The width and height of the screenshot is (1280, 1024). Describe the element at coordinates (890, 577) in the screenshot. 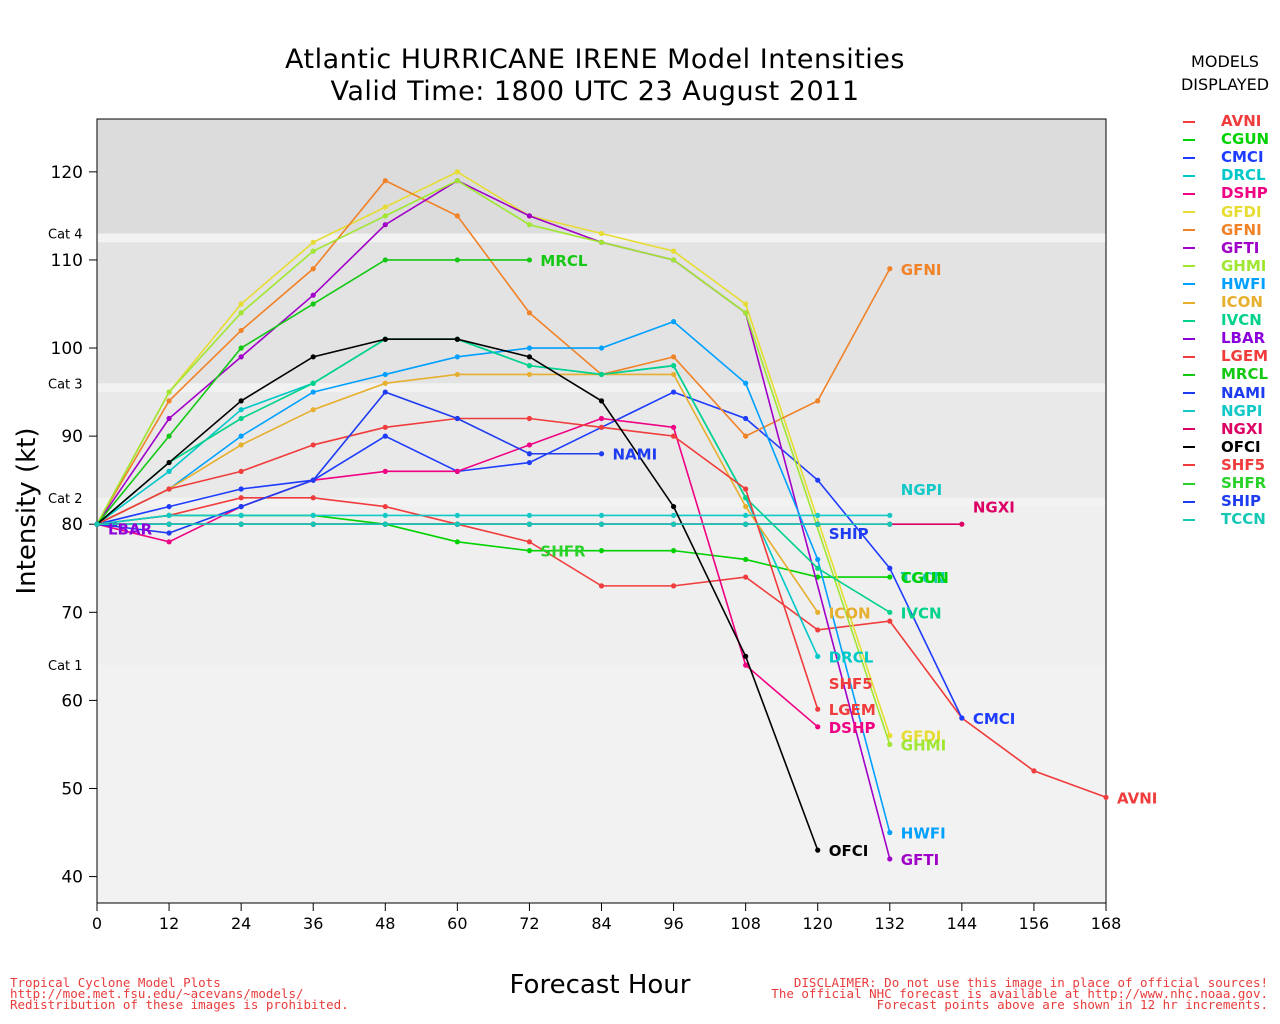

I see `series-point-cgun` at that location.